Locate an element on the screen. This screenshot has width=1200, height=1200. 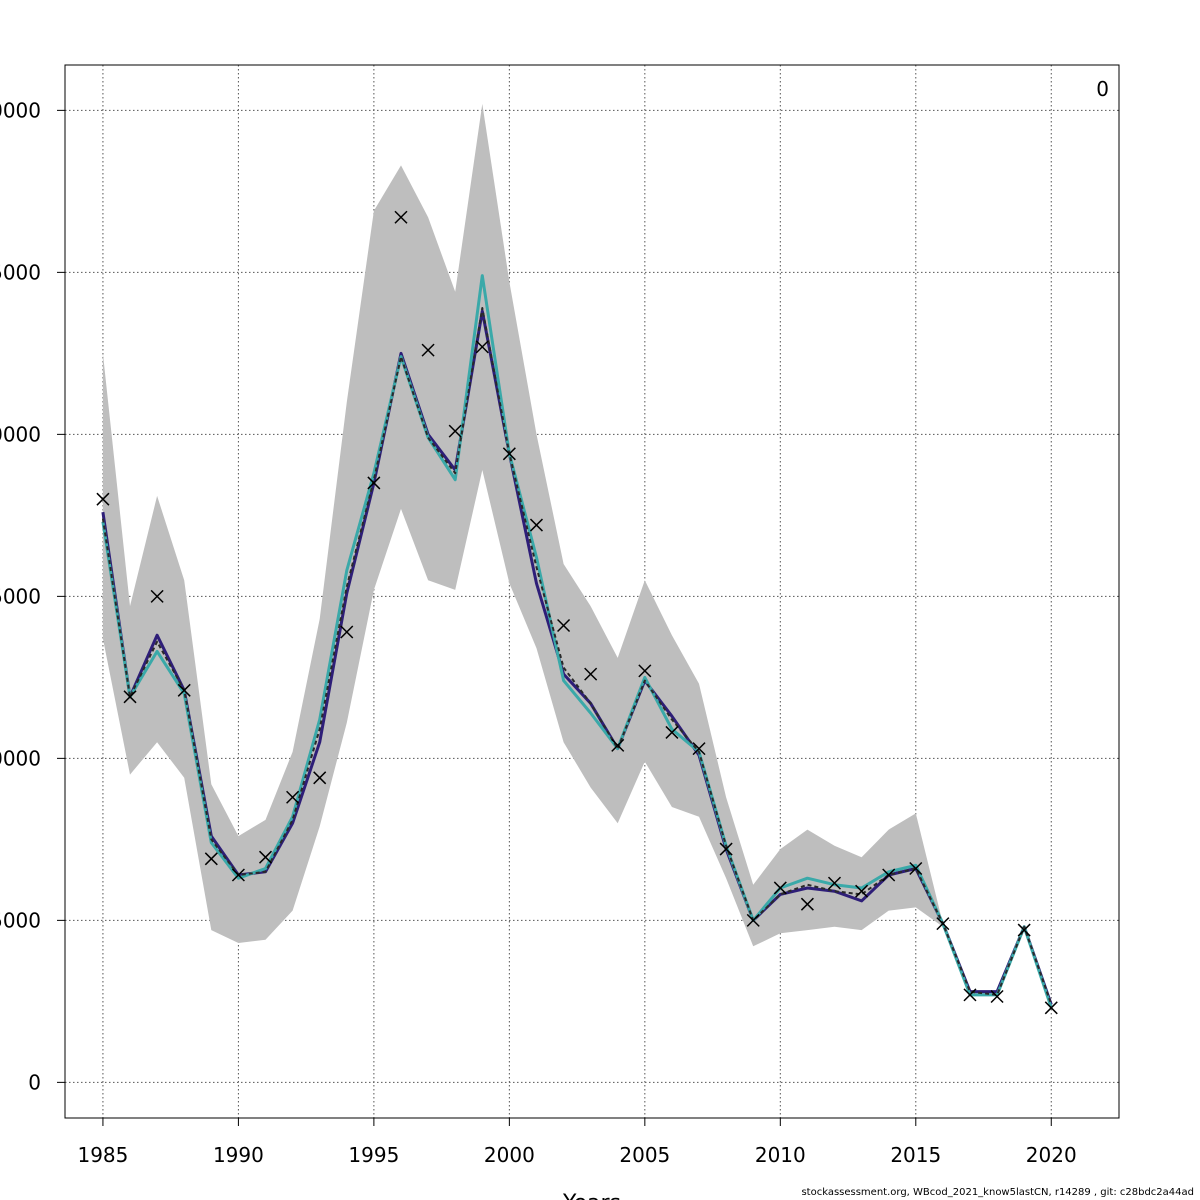
x-tick-label: 2010 is located at coordinates (780, 1155).